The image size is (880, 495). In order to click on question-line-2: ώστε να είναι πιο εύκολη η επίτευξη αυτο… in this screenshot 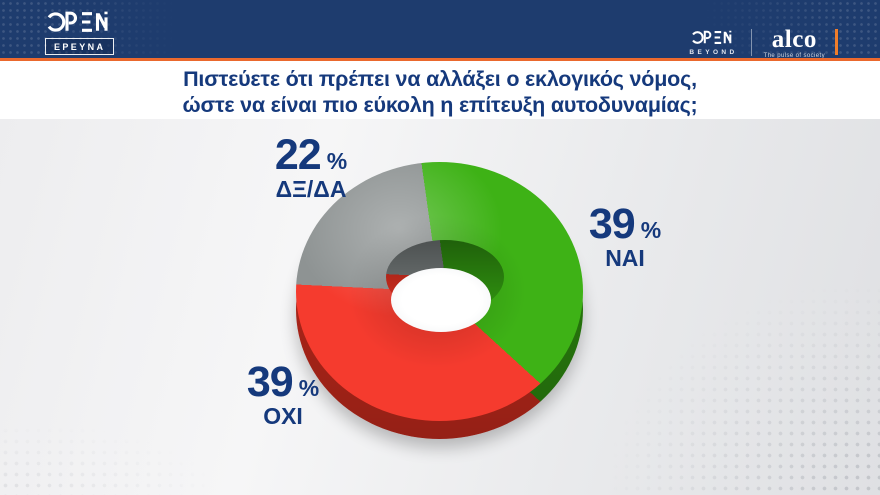, I will do `click(440, 105)`.